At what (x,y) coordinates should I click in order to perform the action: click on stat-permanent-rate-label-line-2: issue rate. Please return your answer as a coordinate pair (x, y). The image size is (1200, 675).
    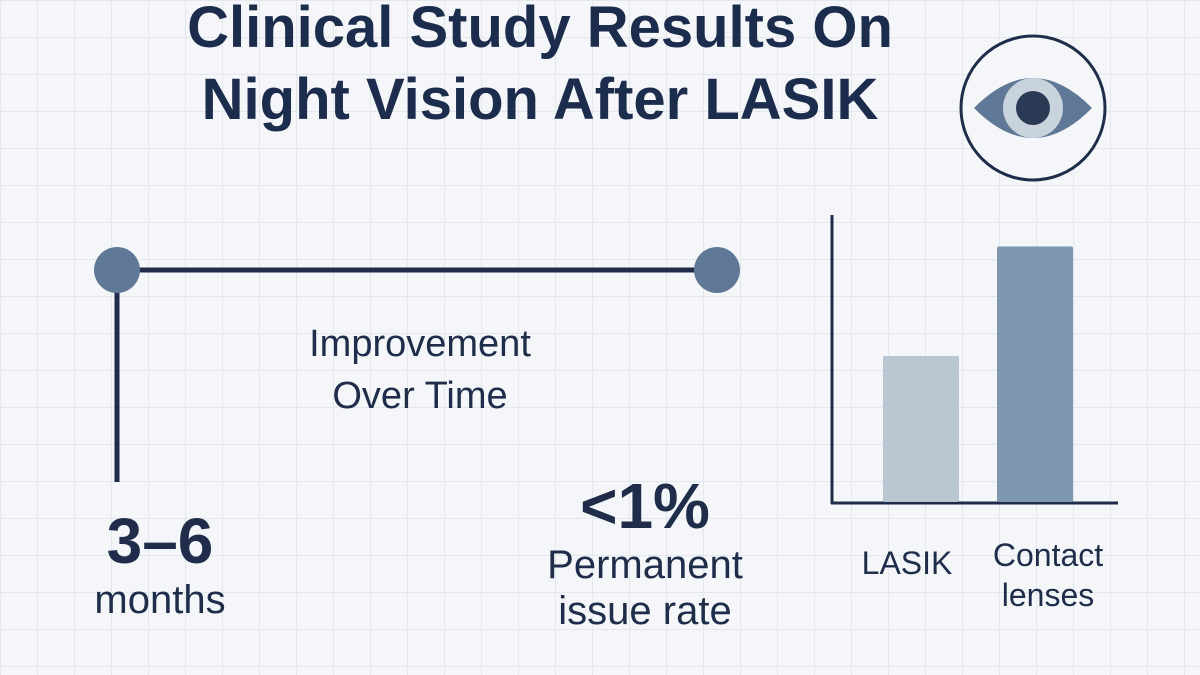
    Looking at the image, I should click on (645, 611).